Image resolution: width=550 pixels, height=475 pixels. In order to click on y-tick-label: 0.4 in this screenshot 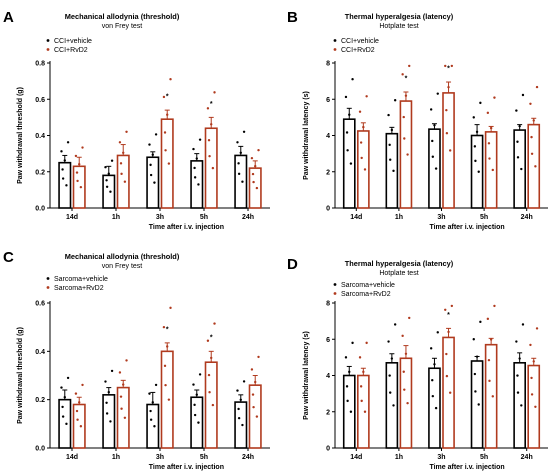, I will do `click(40, 352)`.